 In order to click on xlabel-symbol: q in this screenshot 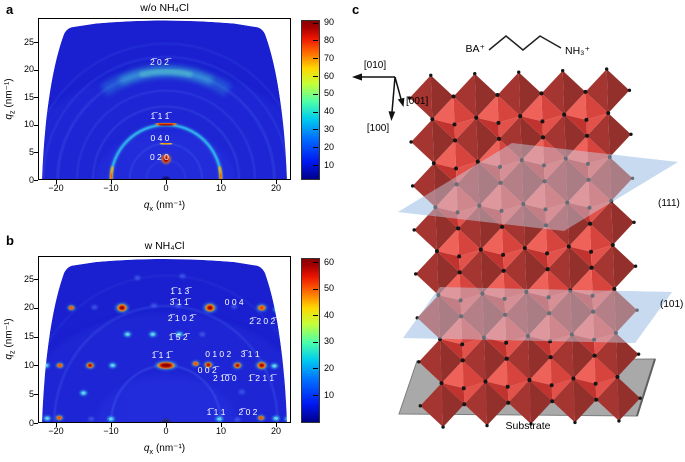, I will do `click(146, 205)`.